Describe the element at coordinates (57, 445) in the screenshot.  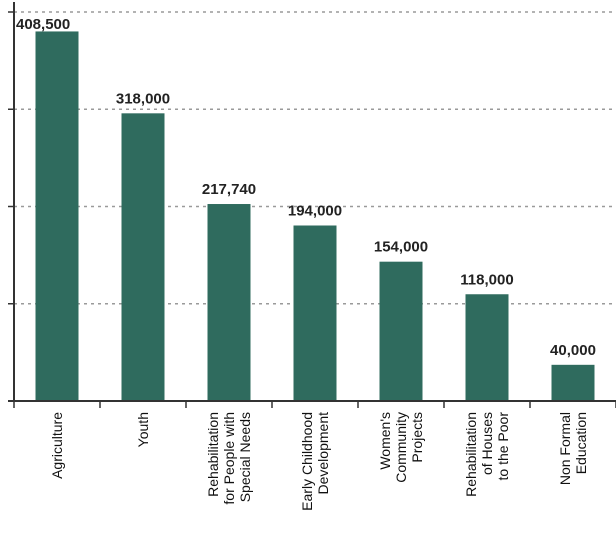
I see `category-label: Agriculture` at that location.